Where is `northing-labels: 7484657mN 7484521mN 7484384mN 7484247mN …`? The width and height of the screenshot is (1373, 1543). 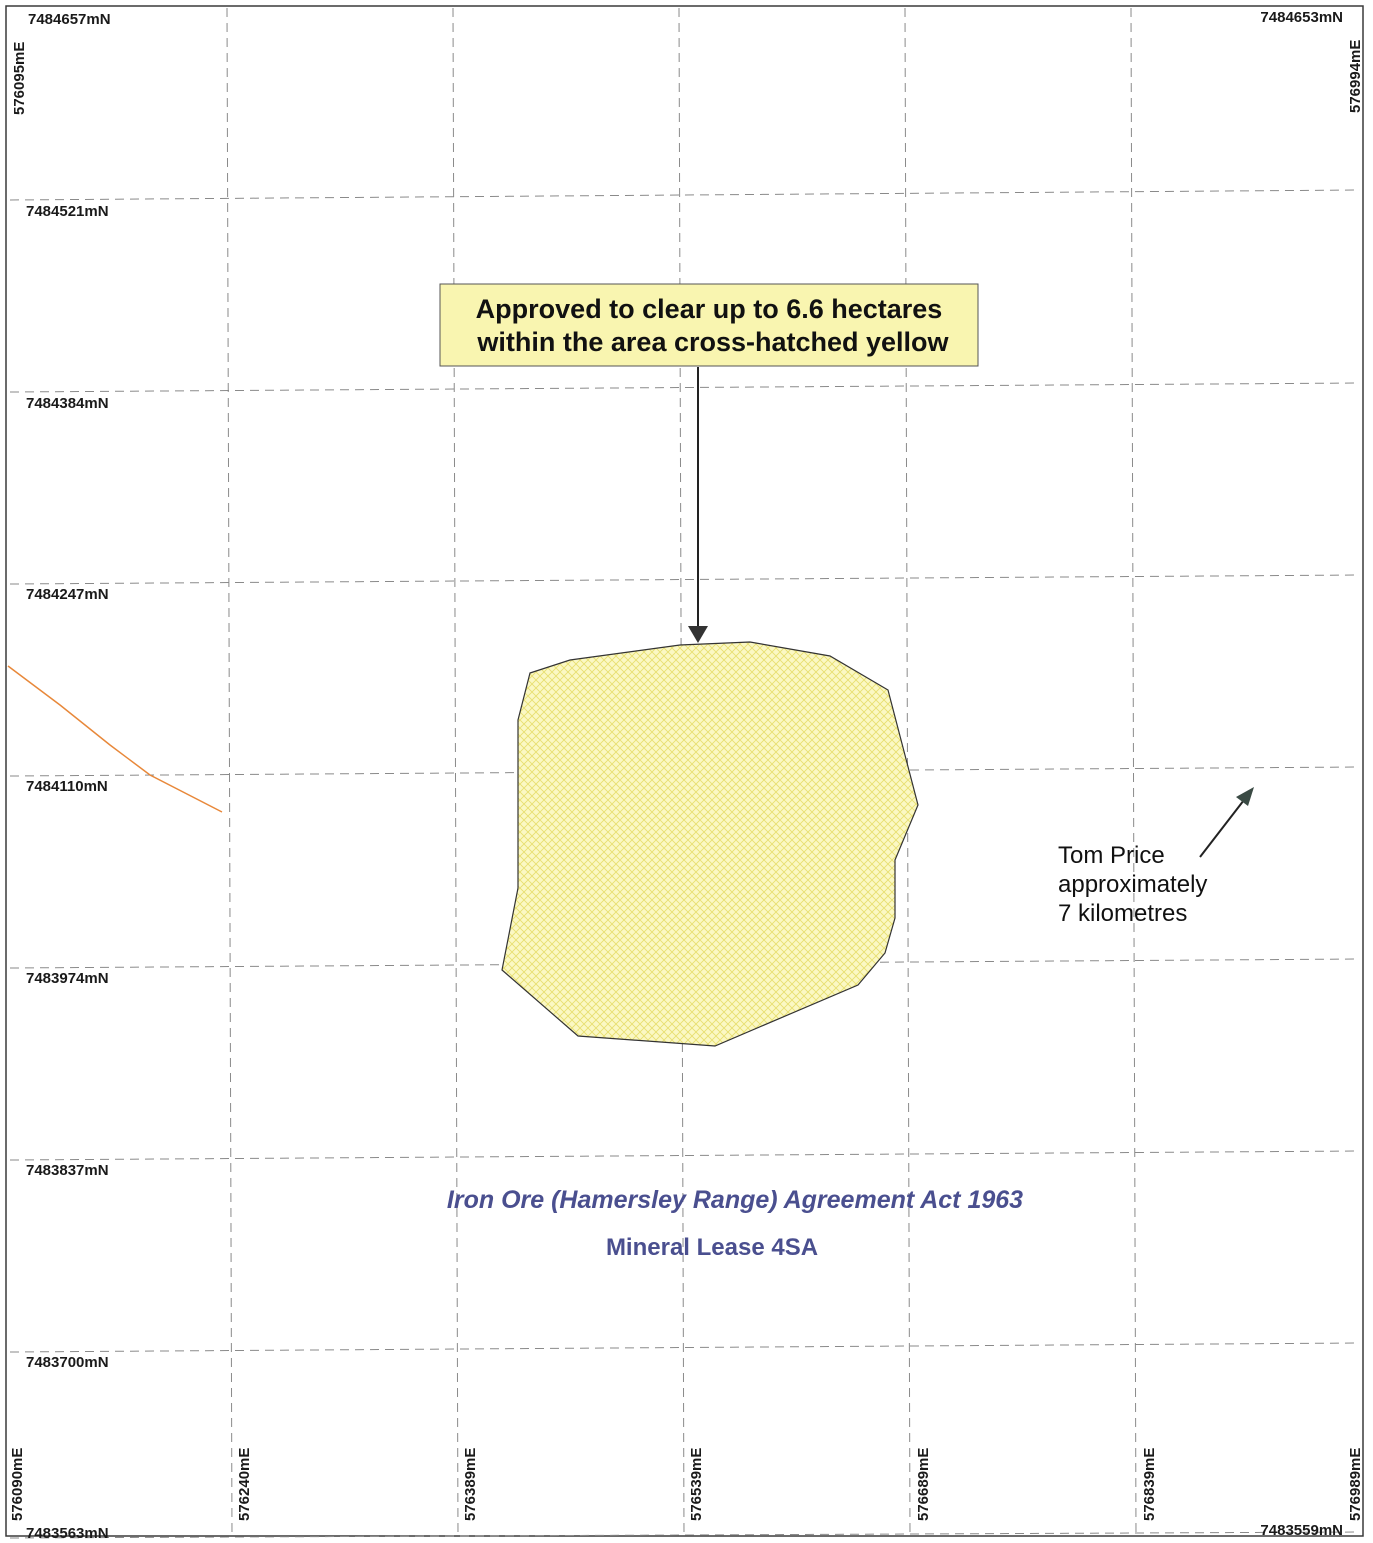
northing-labels: 7484657mN 7484521mN 7484384mN 7484247mN … is located at coordinates (68, 776).